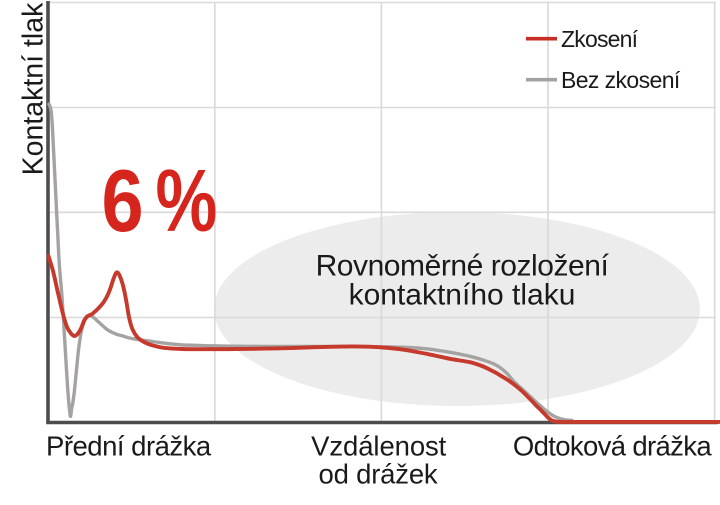  Describe the element at coordinates (462, 295) in the screenshot. I see `svg-text: kontaktního tlaku` at that location.